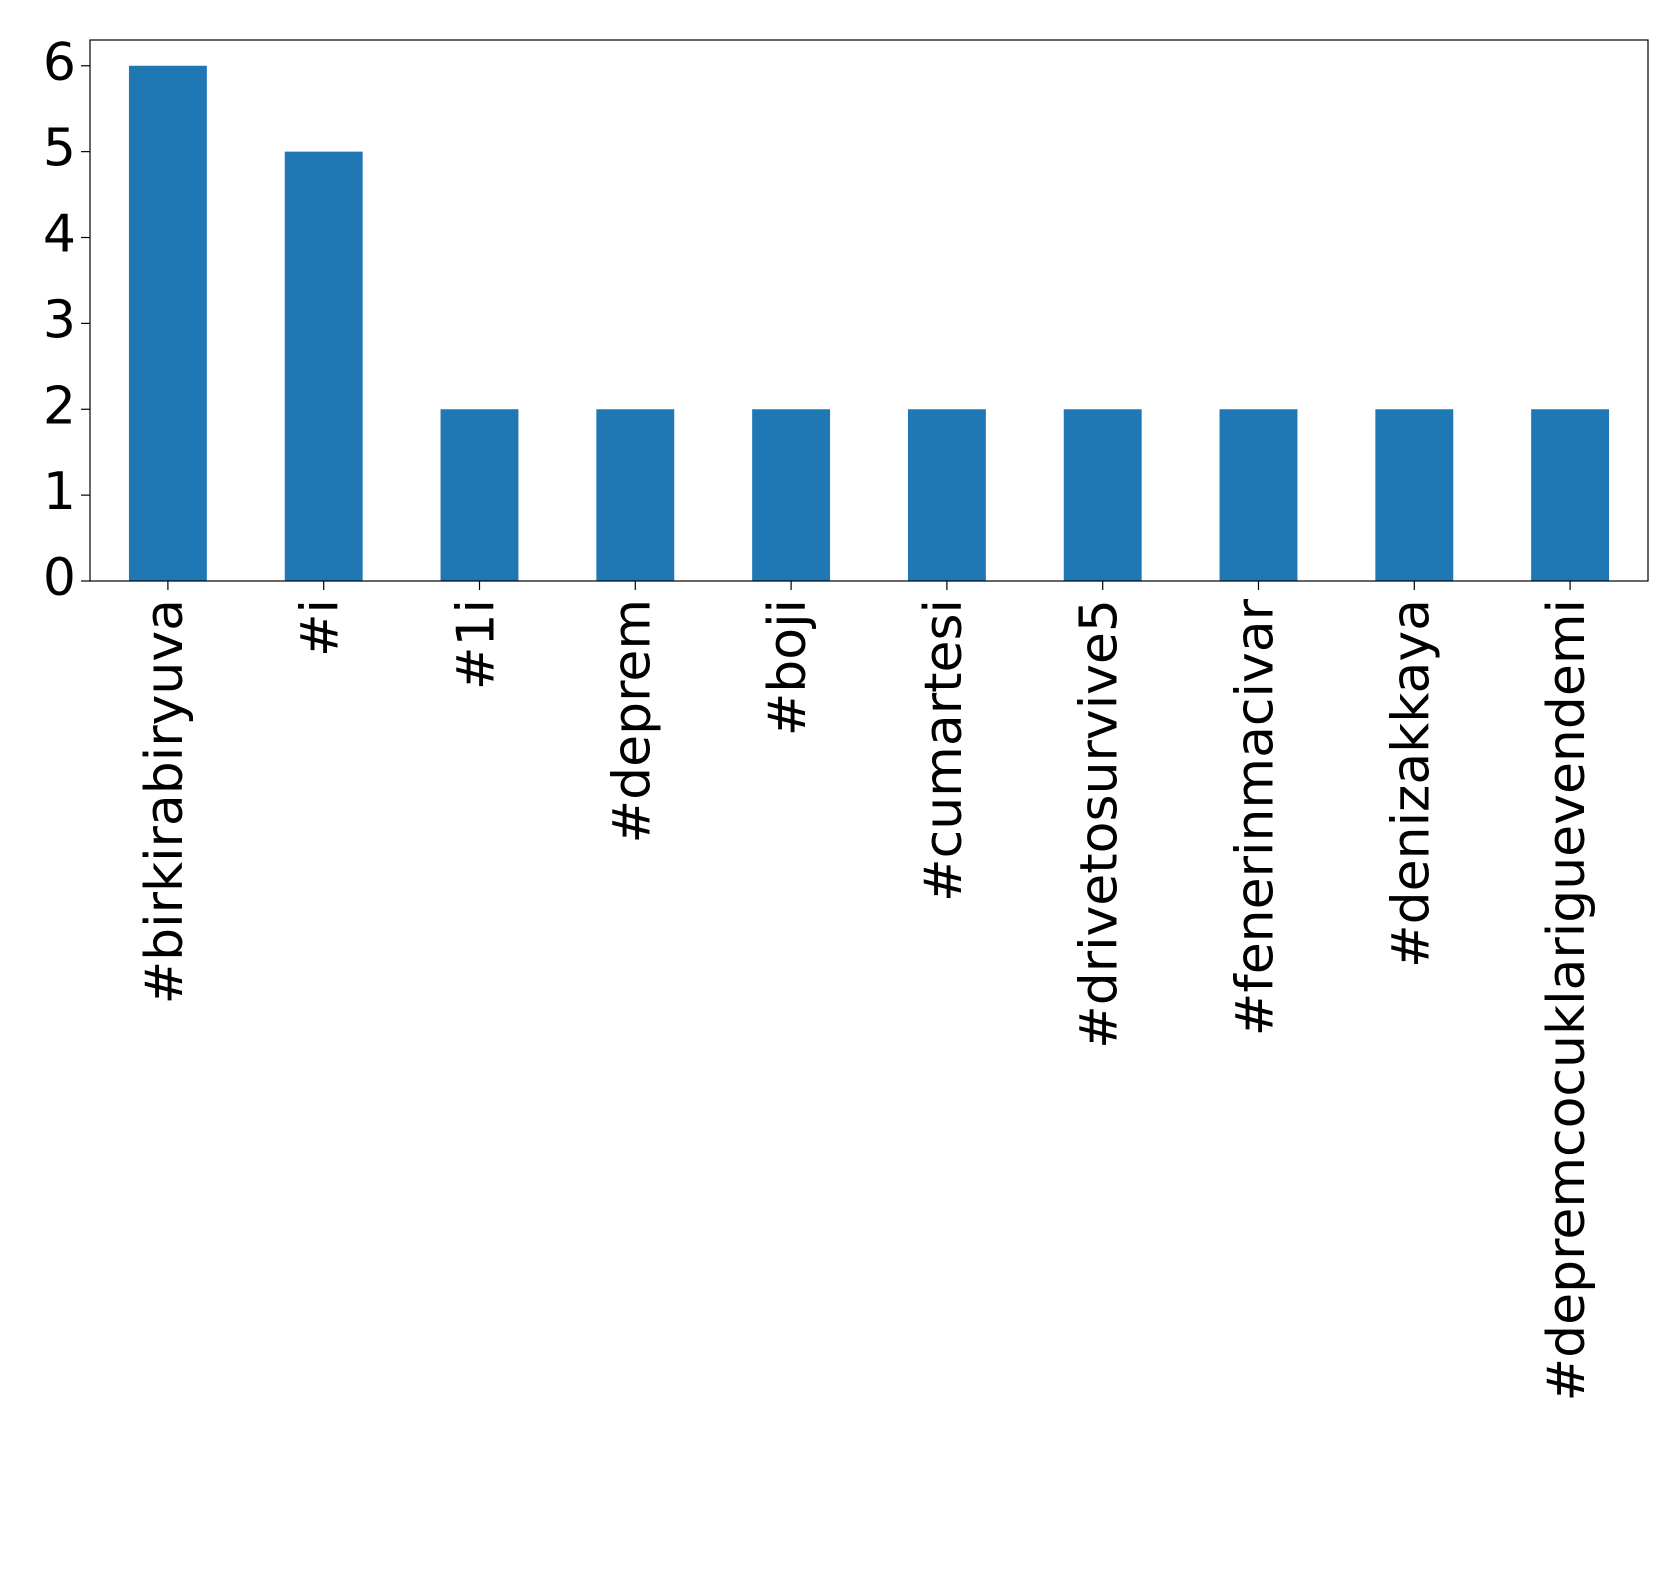  I want to click on x-tick-label: #1i, so click(477, 644).